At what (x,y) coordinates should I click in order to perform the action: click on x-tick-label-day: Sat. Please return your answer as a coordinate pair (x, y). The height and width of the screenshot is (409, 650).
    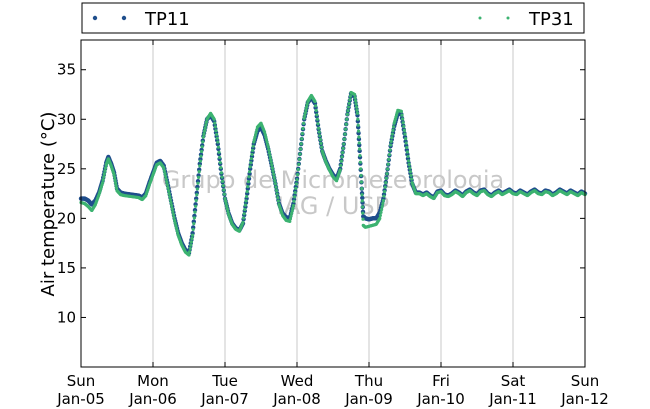
    Looking at the image, I should click on (513, 381).